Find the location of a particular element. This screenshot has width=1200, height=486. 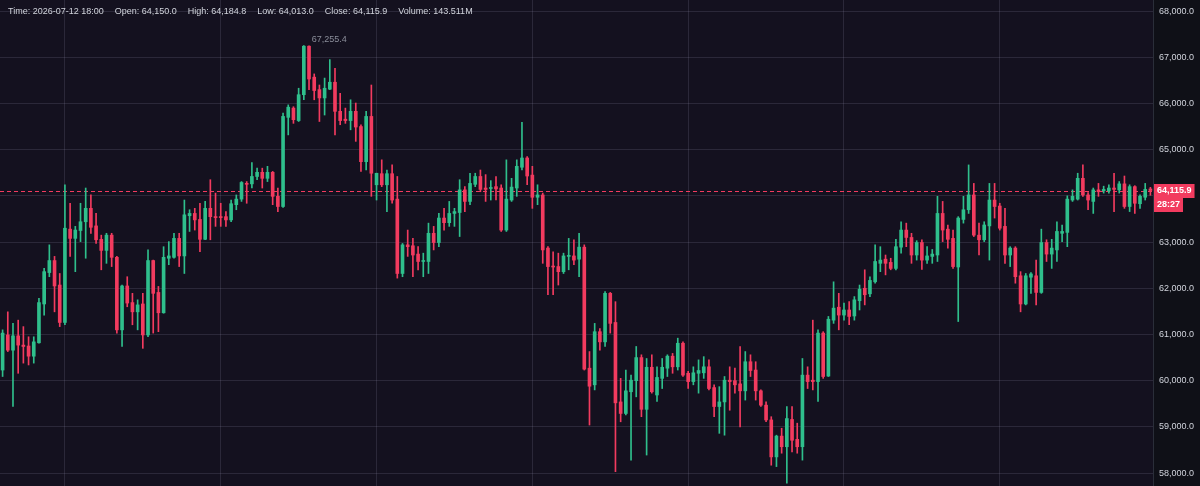

y-tick-label: 58,000.0 is located at coordinates (1177, 472).